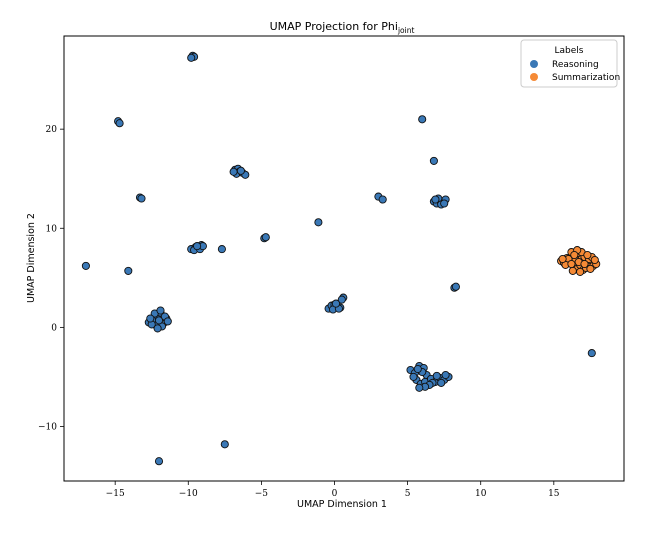 This screenshot has width=670, height=534. What do you see at coordinates (335, 494) in the screenshot?
I see `x-tick-label: 0` at bounding box center [335, 494].